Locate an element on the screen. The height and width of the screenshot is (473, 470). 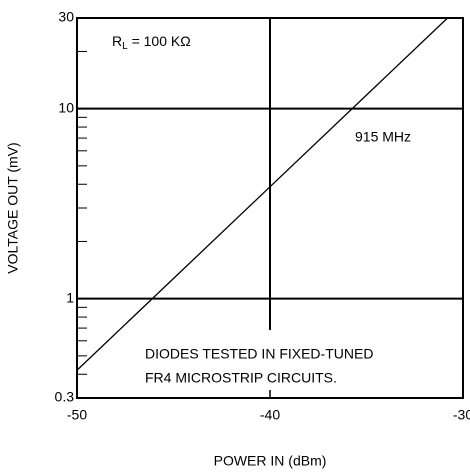
note-line: FR4 MICROSTRIP CIRCUITS. is located at coordinates (241, 378).